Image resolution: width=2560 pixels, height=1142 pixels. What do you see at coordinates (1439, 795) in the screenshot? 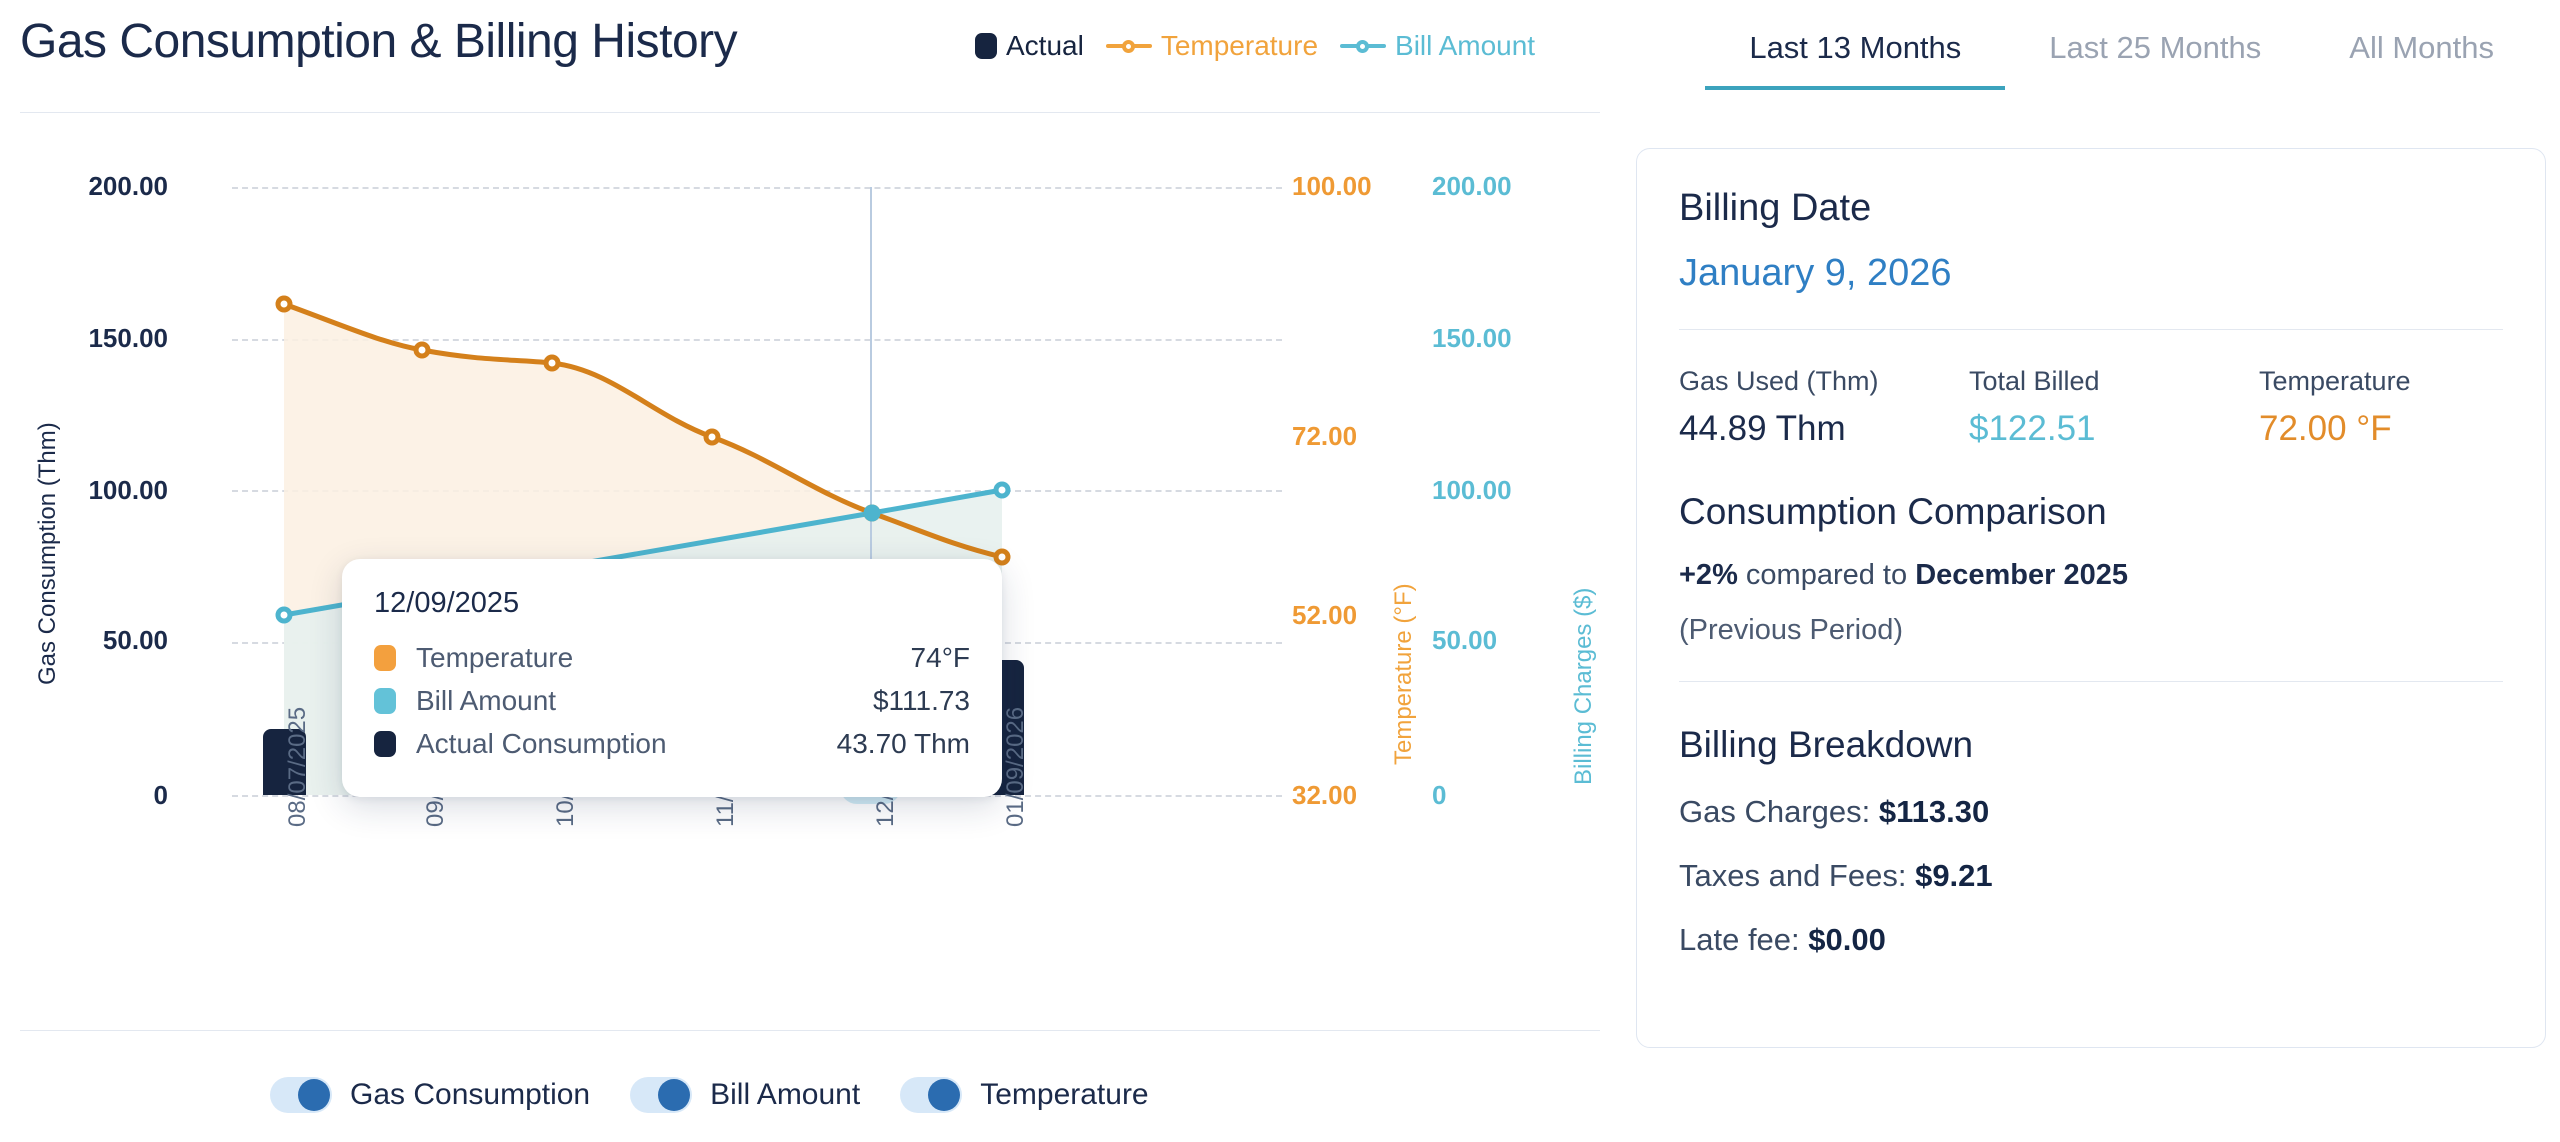
I see `billing-axis-tick-0: 0` at bounding box center [1439, 795].